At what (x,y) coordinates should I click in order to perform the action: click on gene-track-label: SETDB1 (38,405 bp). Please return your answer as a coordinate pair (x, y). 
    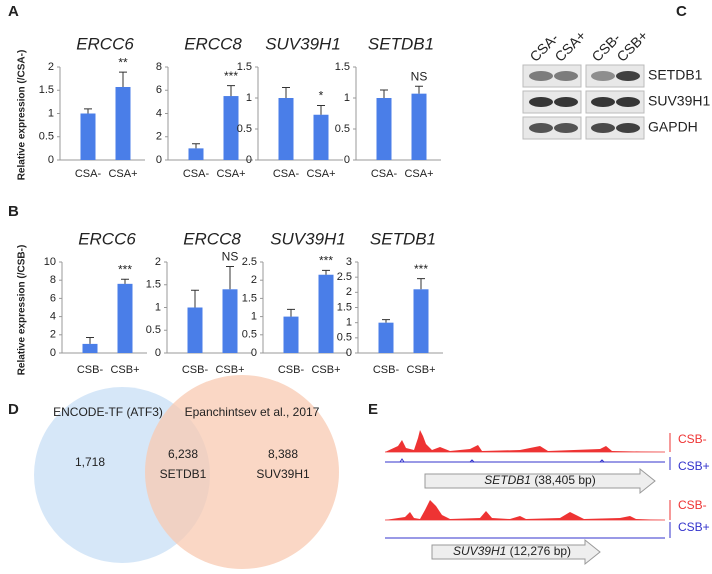
    Looking at the image, I should click on (539, 480).